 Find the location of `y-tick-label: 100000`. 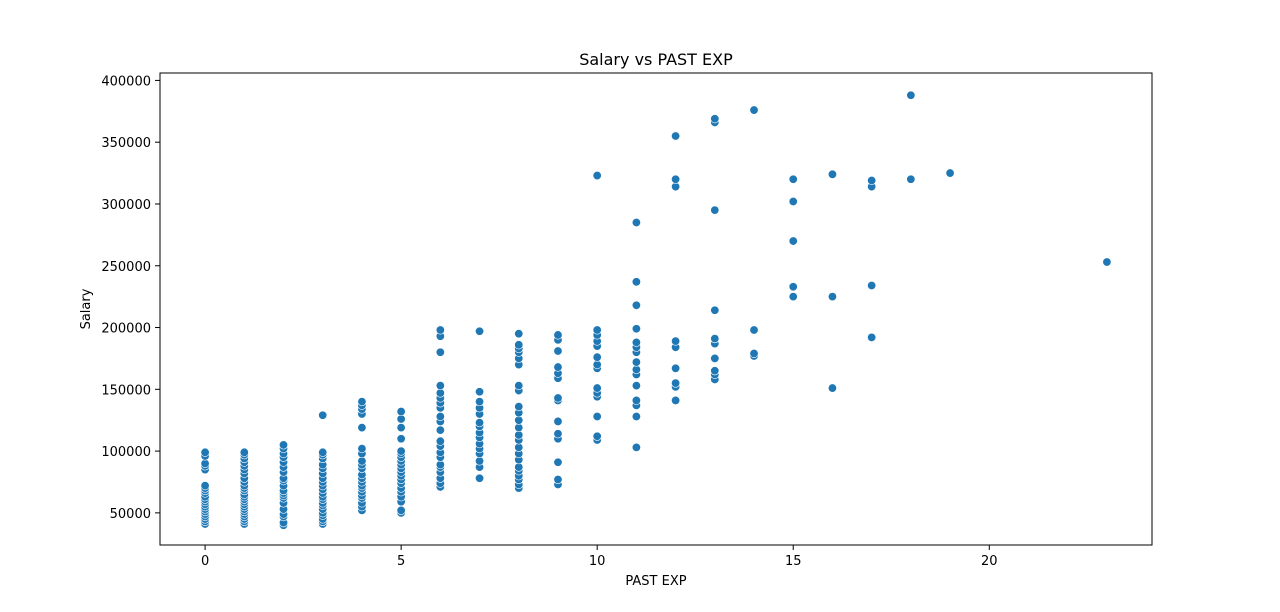

y-tick-label: 100000 is located at coordinates (126, 452).